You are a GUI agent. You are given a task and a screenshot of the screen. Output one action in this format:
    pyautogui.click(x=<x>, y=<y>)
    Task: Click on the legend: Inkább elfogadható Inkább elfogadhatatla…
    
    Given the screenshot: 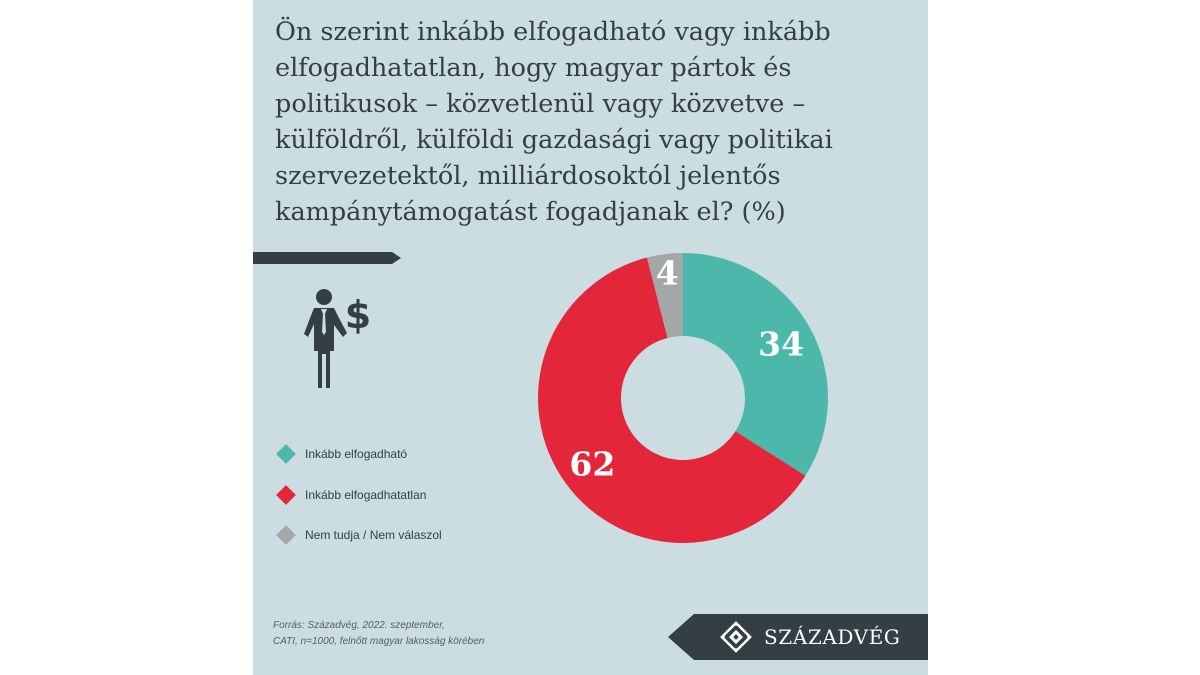 What is the action you would take?
    pyautogui.click(x=358, y=502)
    